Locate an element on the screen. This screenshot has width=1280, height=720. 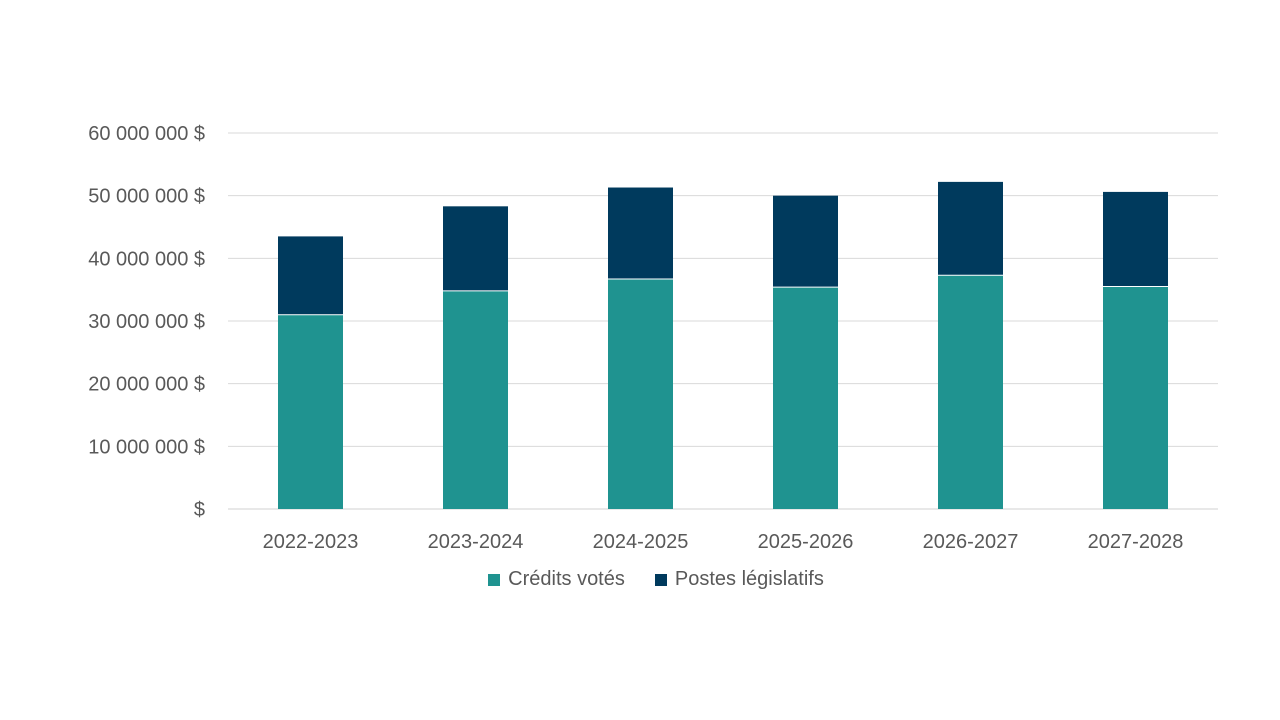
x-category-label: 2025-2026 is located at coordinates (806, 542).